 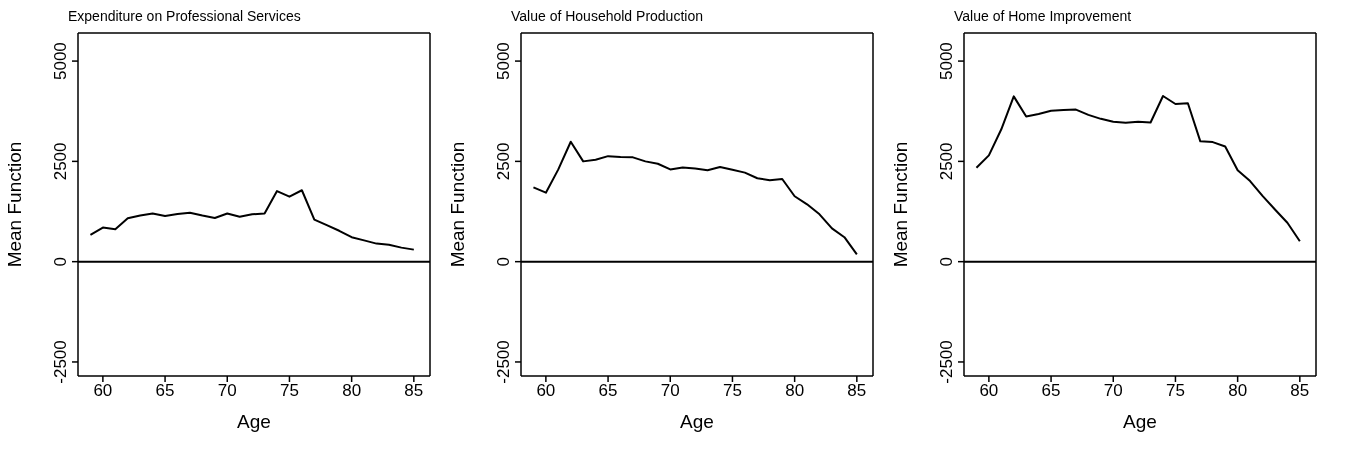 What do you see at coordinates (184, 16) in the screenshot?
I see `chart-title: Expenditure on Professional Services` at bounding box center [184, 16].